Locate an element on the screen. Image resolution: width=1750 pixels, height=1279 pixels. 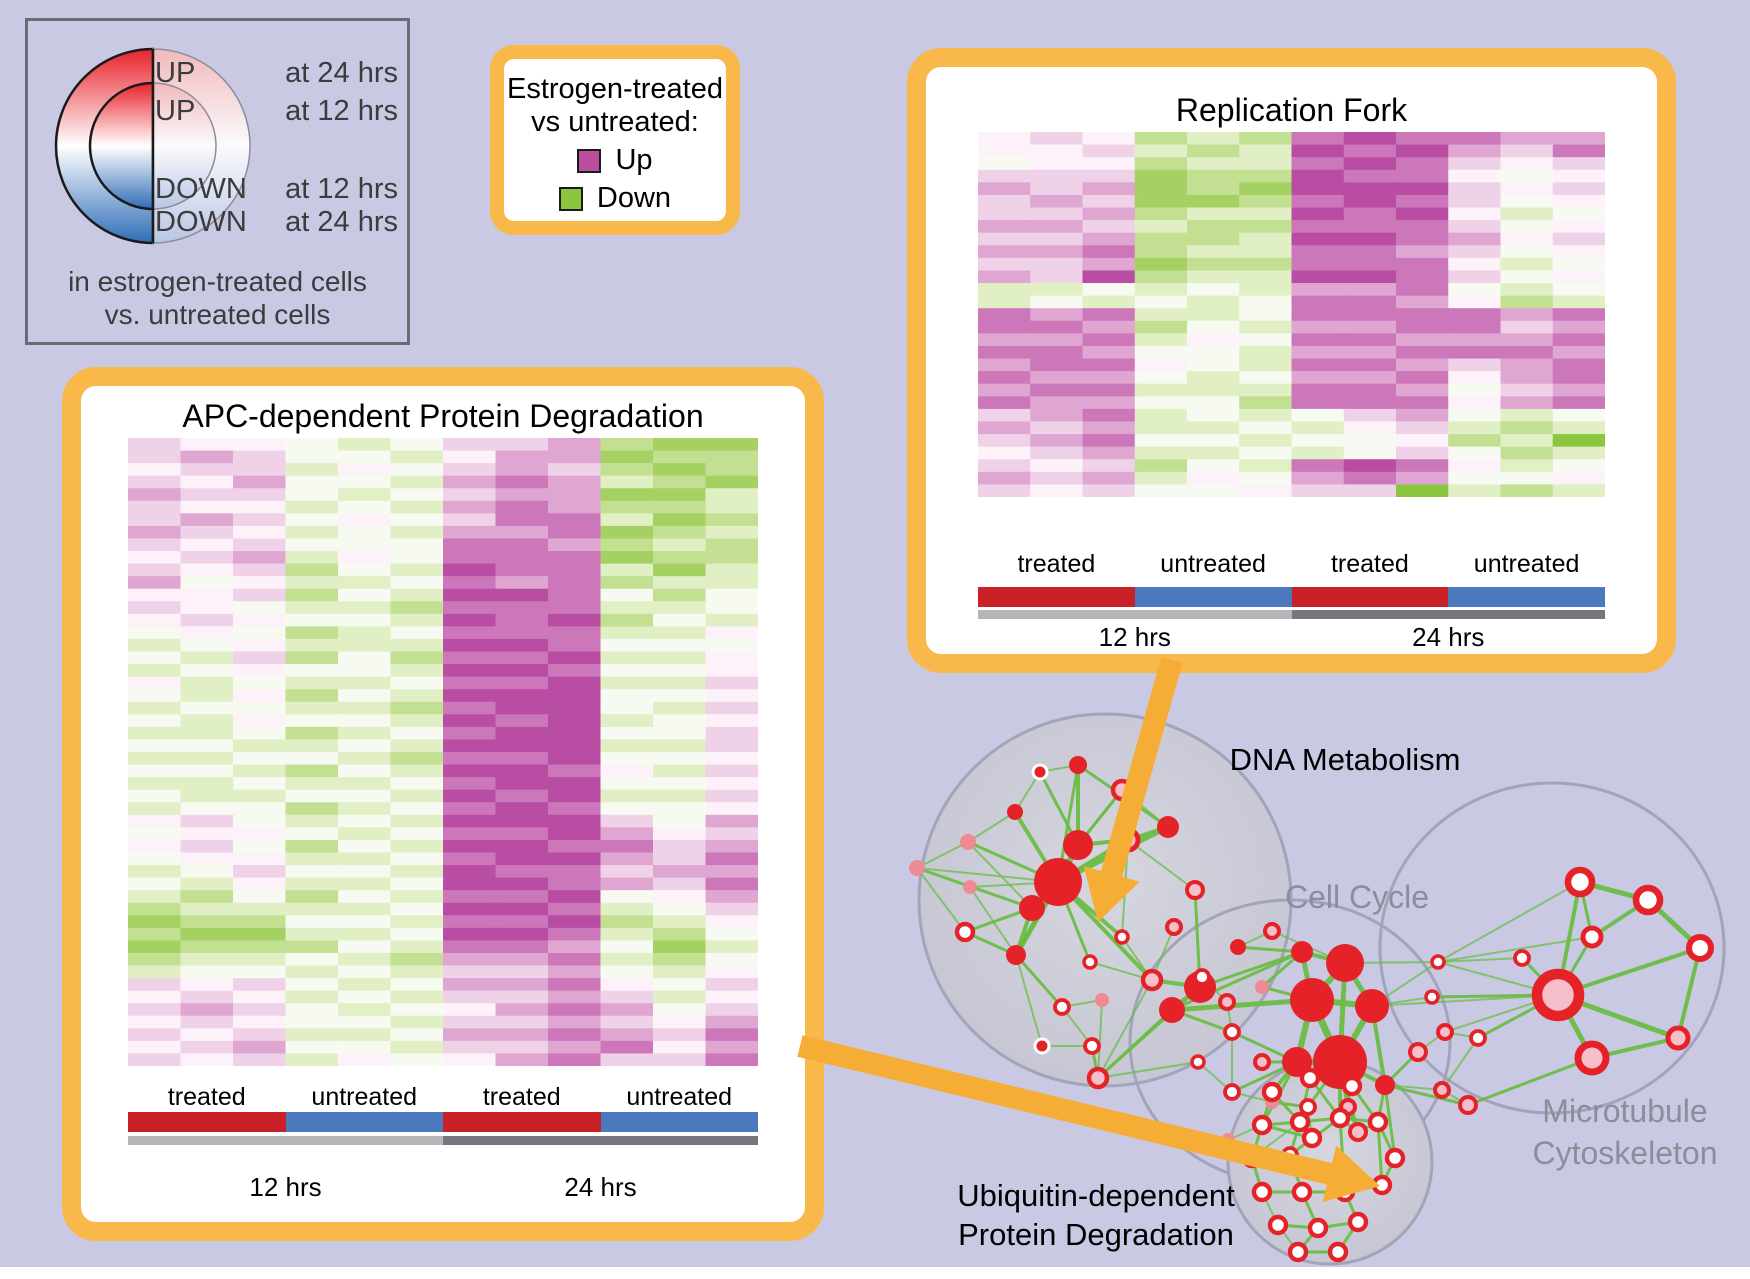
ubiquitin-label-line2: Protein Degradation is located at coordinates (1096, 1234).